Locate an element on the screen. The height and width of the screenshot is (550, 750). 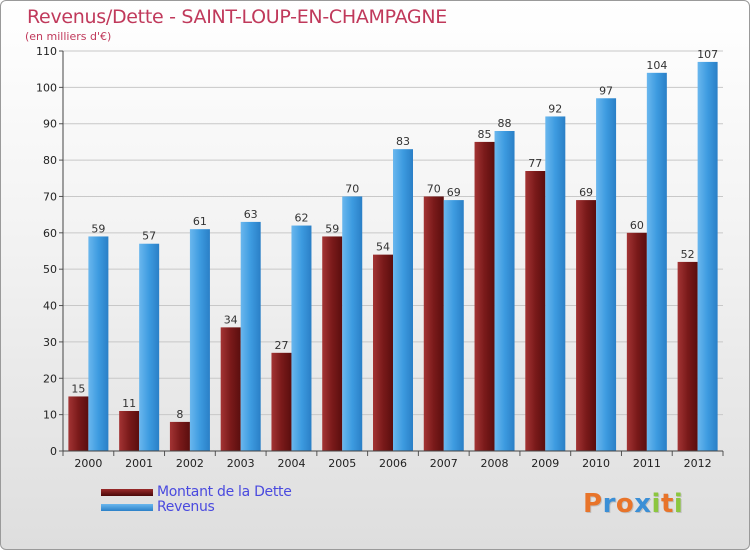
y-tick-label: 110 is located at coordinates (46, 51).